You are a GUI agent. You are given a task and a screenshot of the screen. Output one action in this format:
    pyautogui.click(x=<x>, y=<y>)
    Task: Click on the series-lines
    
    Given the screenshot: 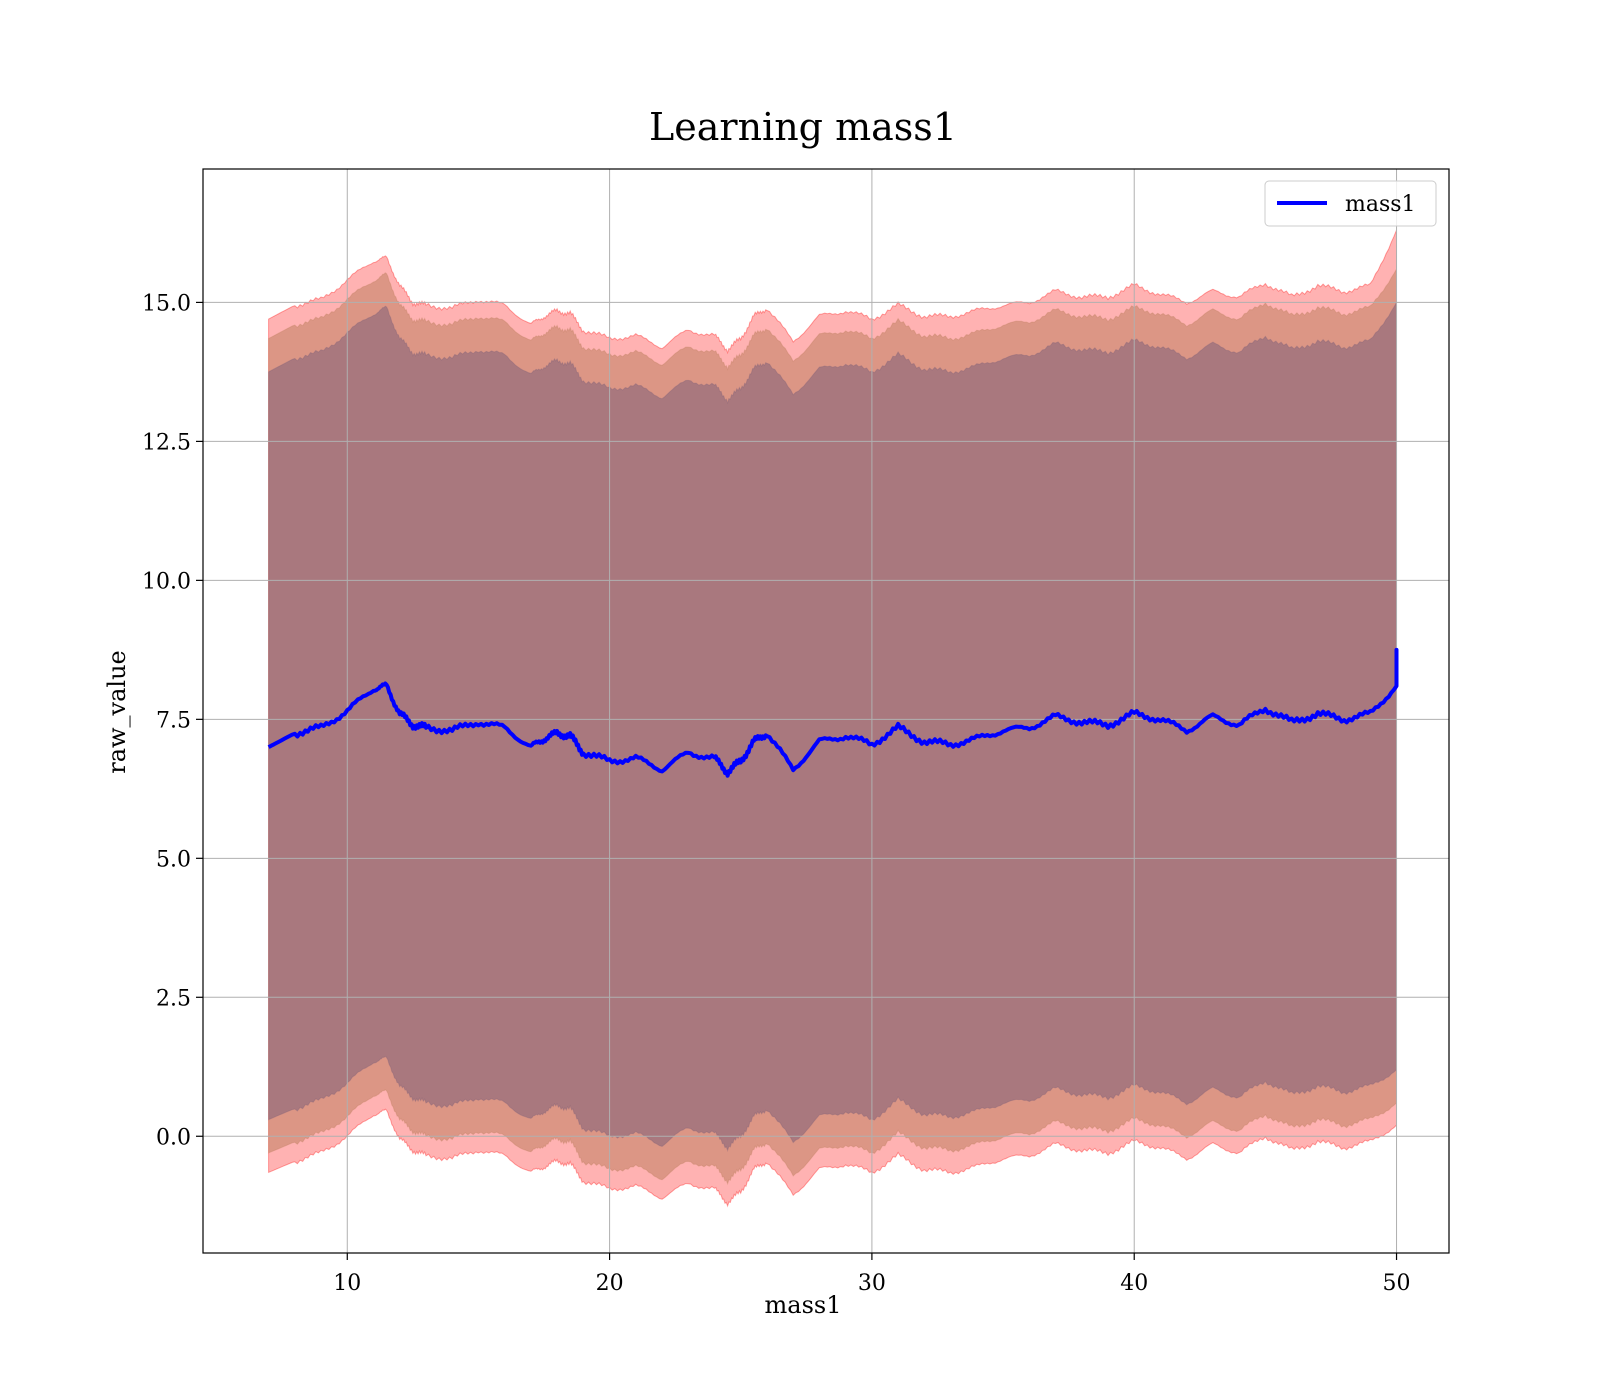 What is the action you would take?
    pyautogui.click(x=833, y=712)
    